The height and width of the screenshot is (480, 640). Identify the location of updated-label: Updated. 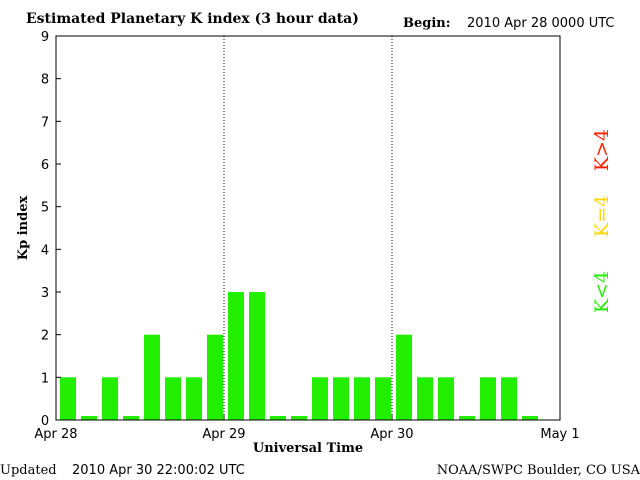
(28, 470).